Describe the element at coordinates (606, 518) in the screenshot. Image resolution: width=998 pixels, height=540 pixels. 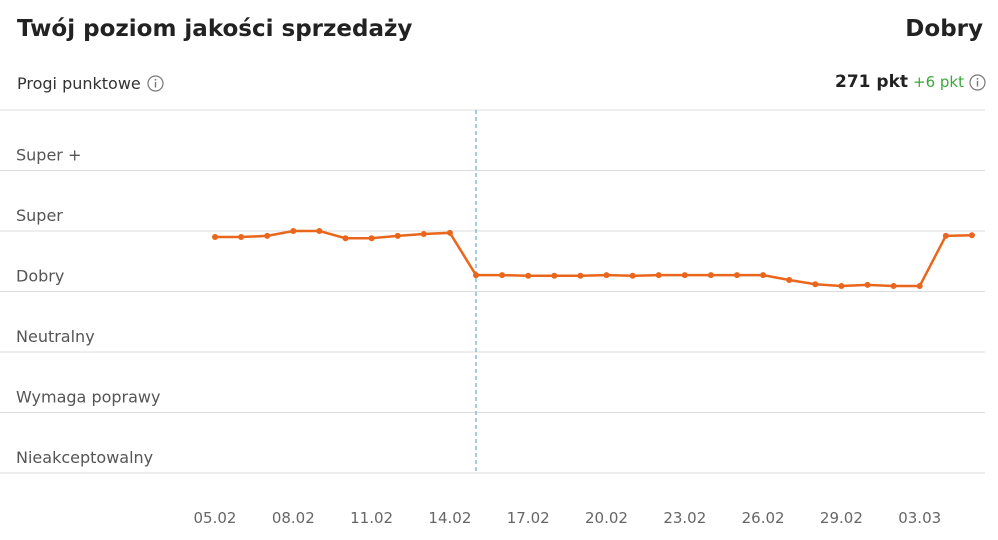
I see `x-tick-label: 20.02` at that location.